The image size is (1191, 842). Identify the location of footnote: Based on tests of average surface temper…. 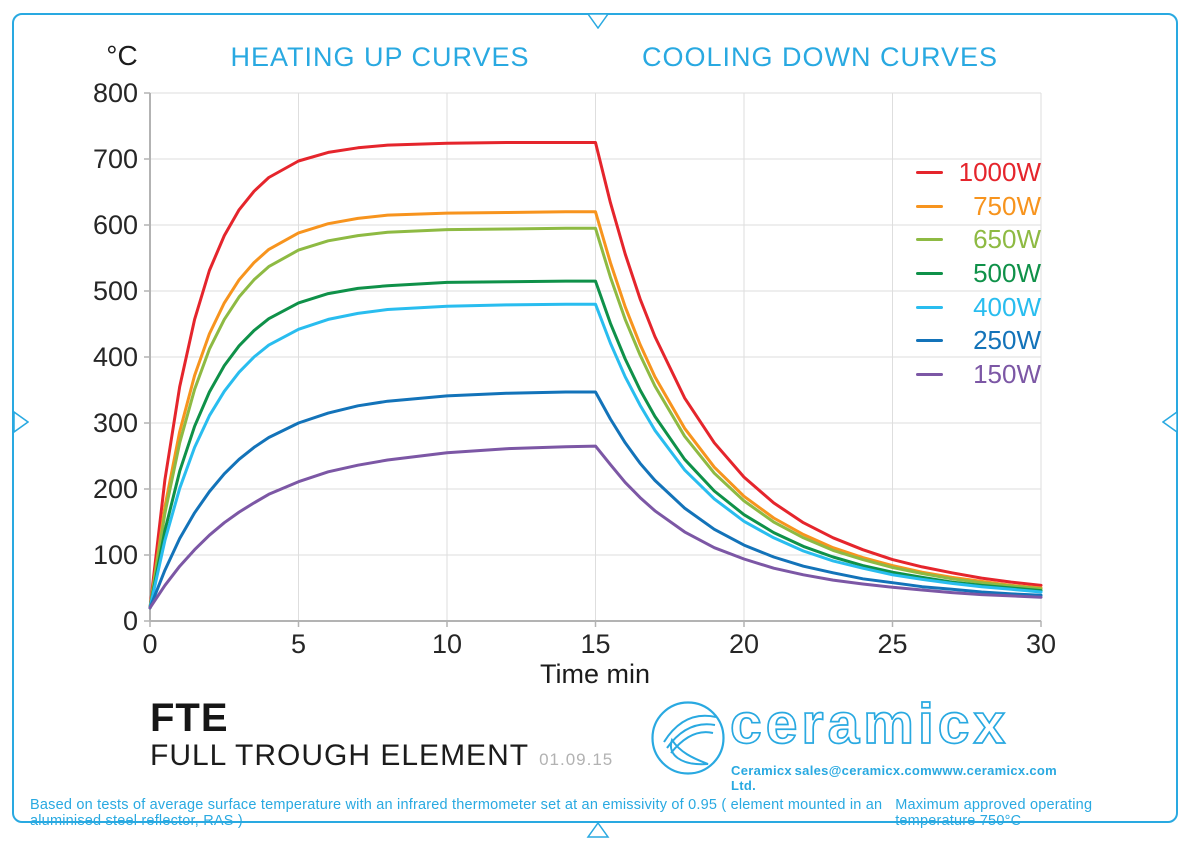
(595, 813).